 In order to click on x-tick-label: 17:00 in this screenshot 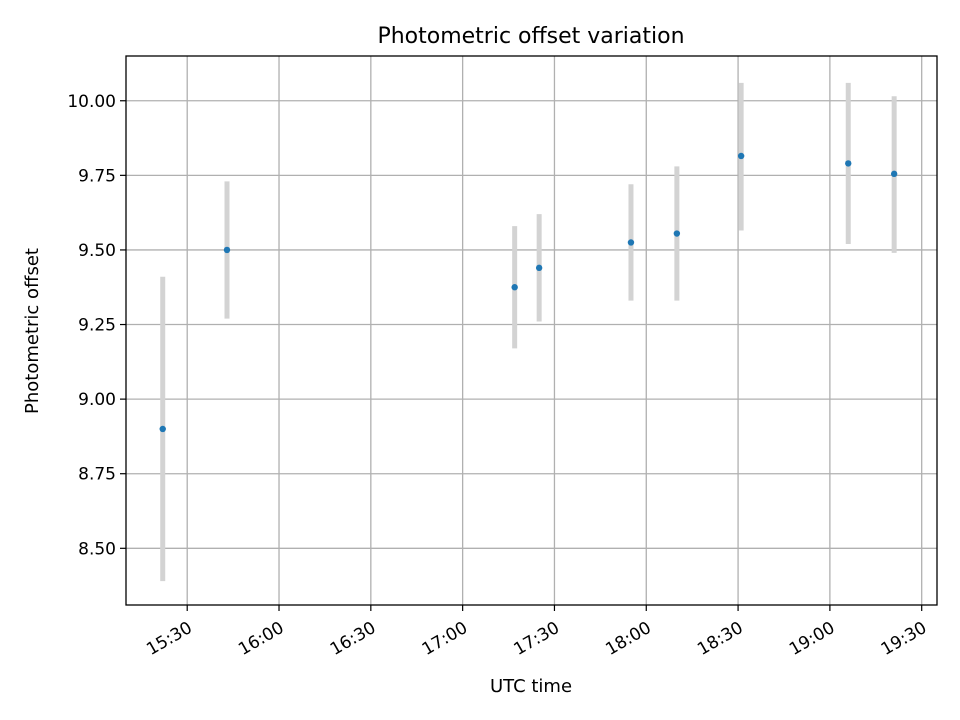, I will do `click(445, 639)`.